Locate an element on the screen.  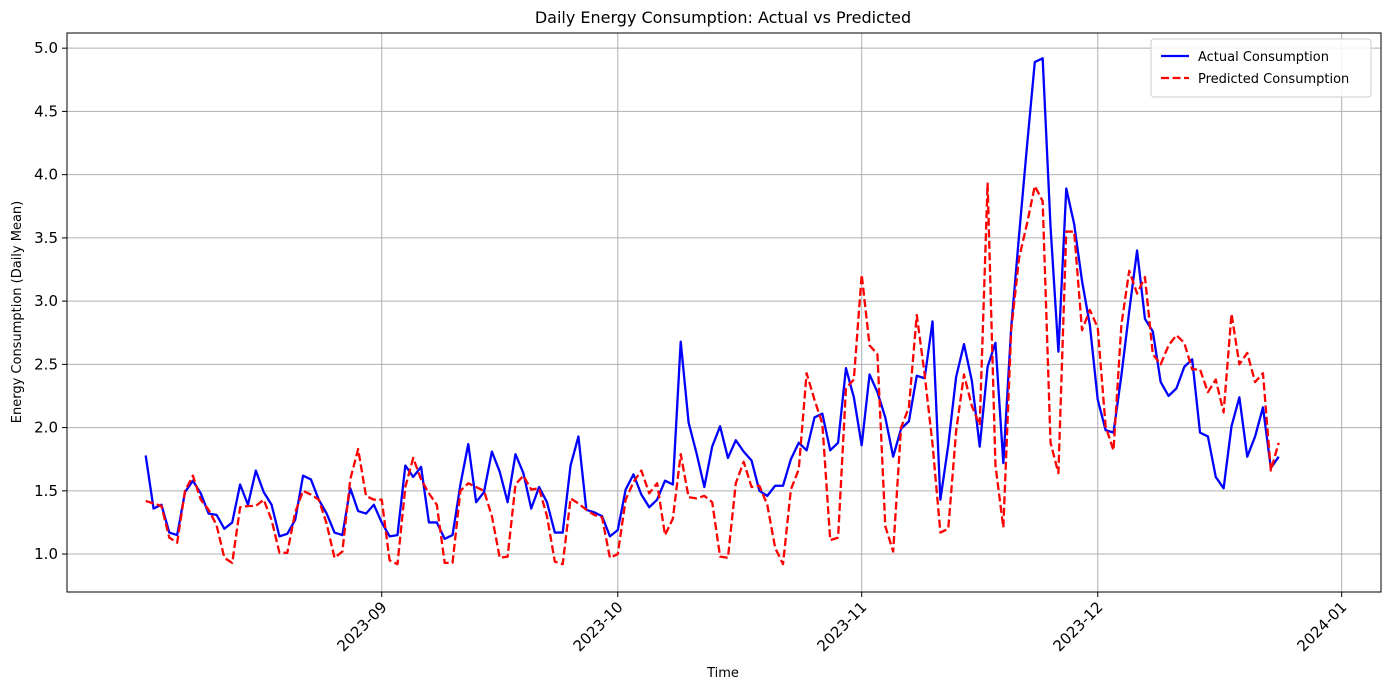
y-tick-label: 5.0 is located at coordinates (46, 48).